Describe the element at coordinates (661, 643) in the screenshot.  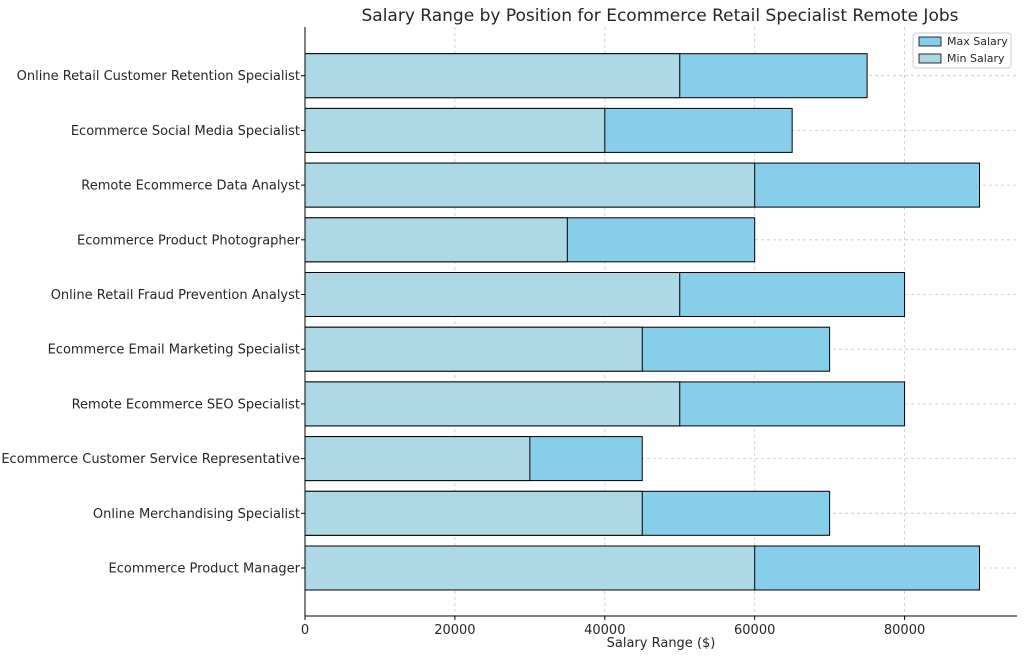
I see `x-axis-label: Salary Range ($)` at that location.